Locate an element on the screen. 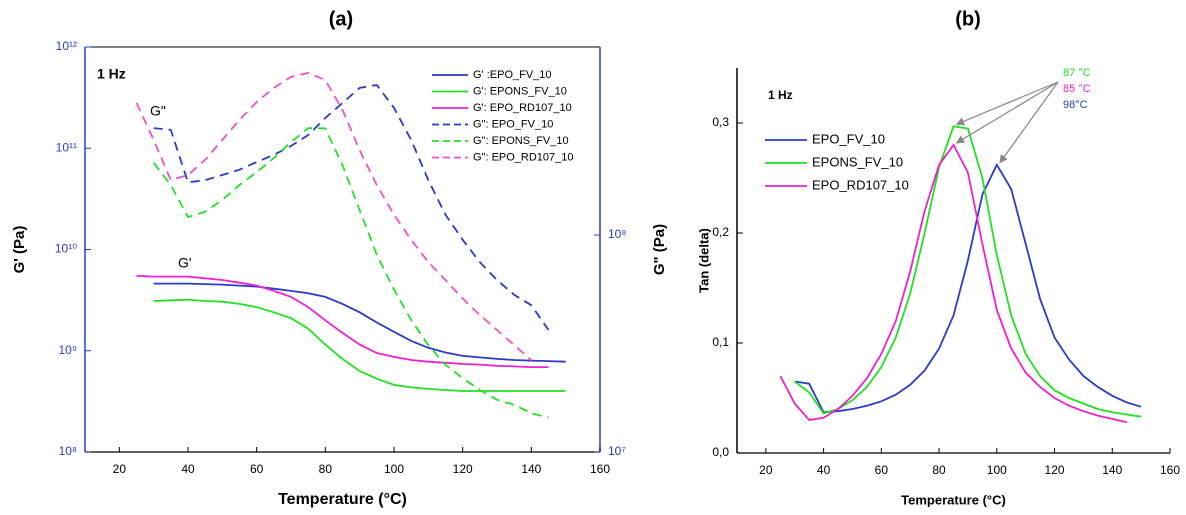  y-tick-label: 0,3 is located at coordinates (720, 122).